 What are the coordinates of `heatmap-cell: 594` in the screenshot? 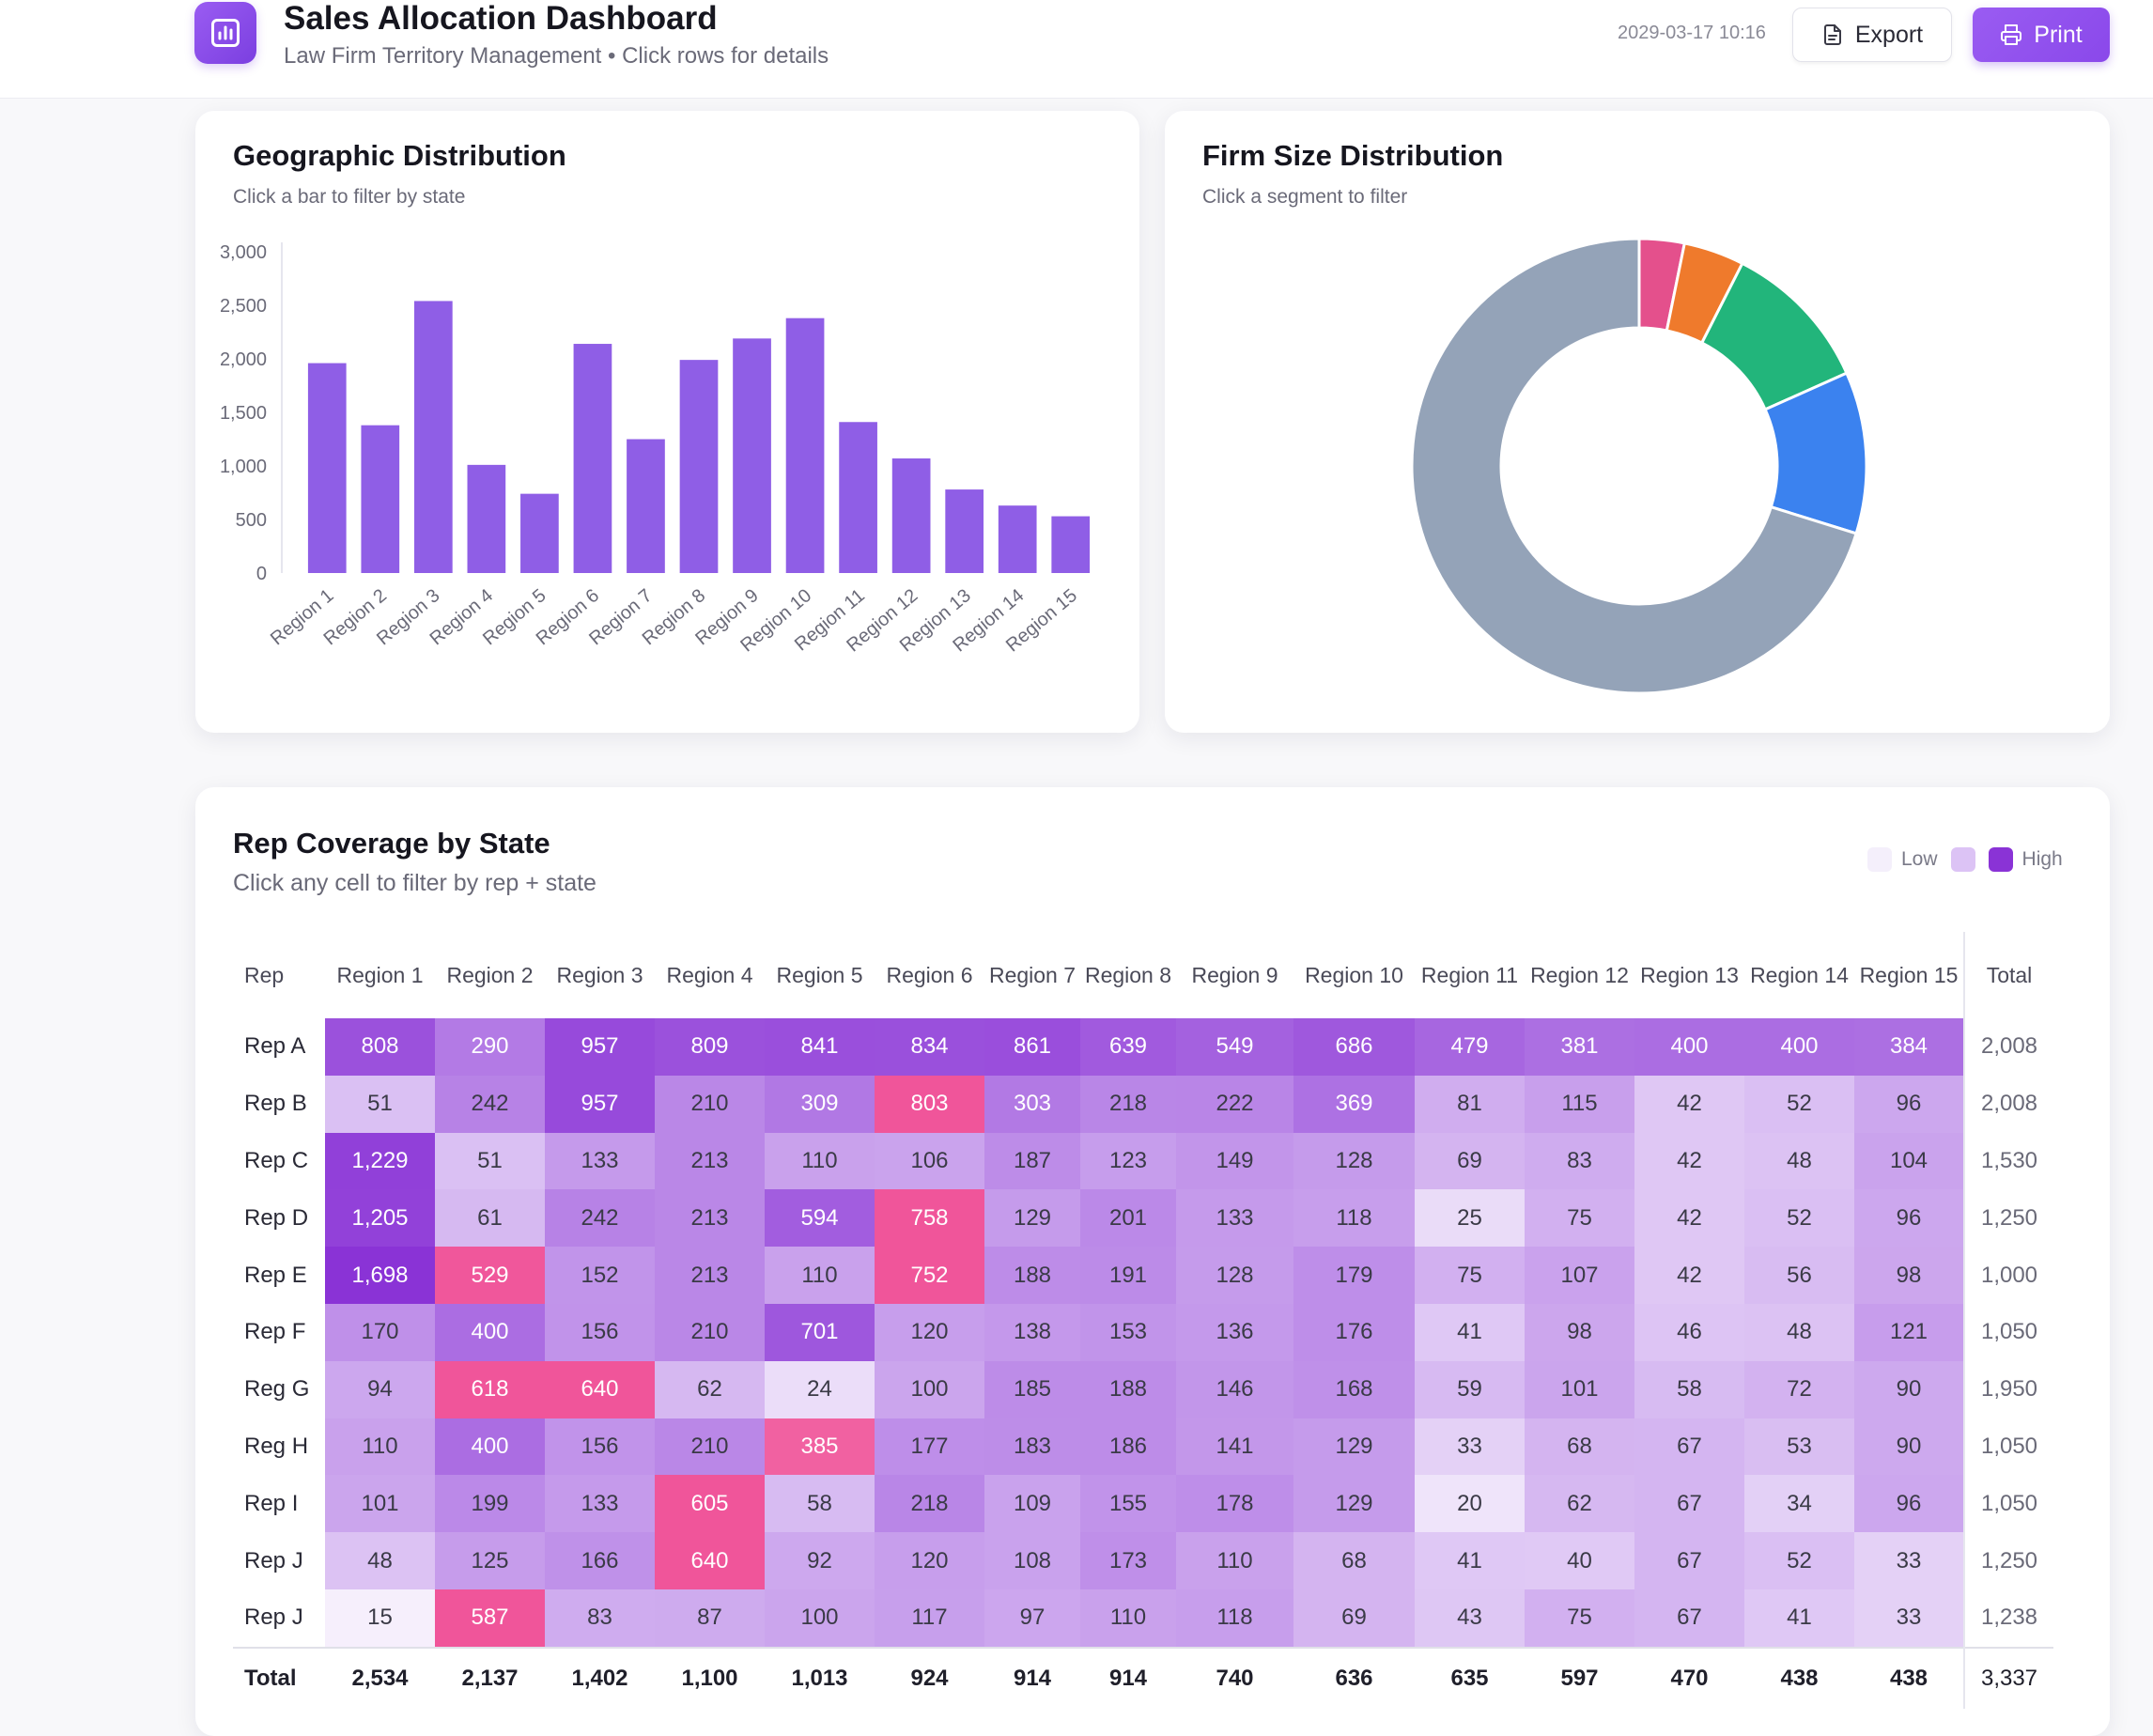 It's located at (820, 1218).